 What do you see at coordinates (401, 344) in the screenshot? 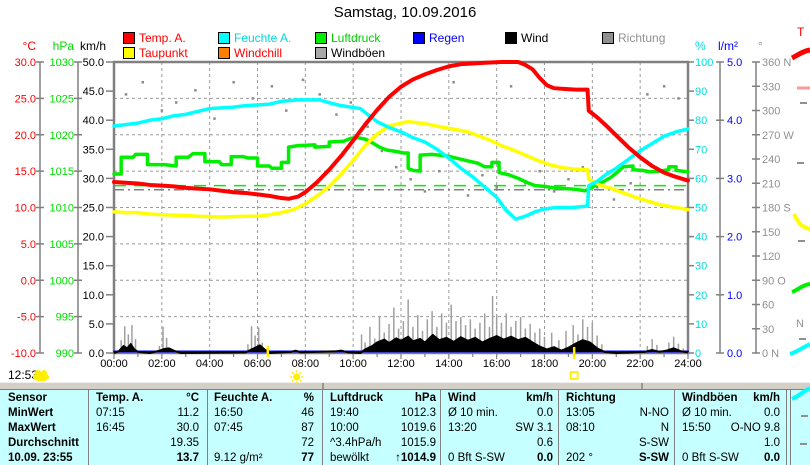
I see `series-wind` at bounding box center [401, 344].